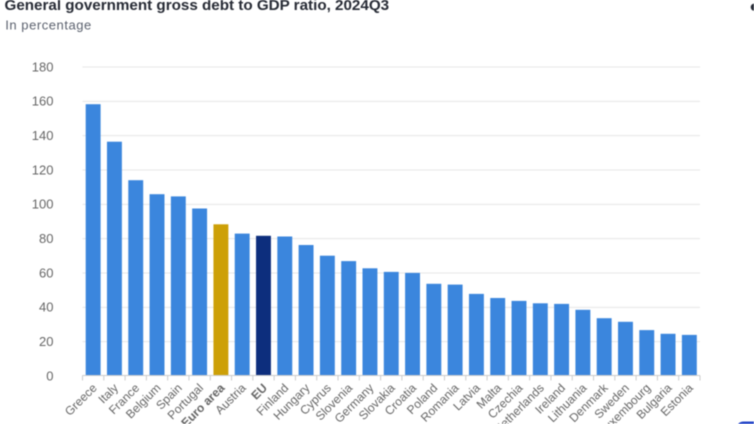 The image size is (754, 424). What do you see at coordinates (43, 135) in the screenshot?
I see `svg-text: 140` at bounding box center [43, 135].